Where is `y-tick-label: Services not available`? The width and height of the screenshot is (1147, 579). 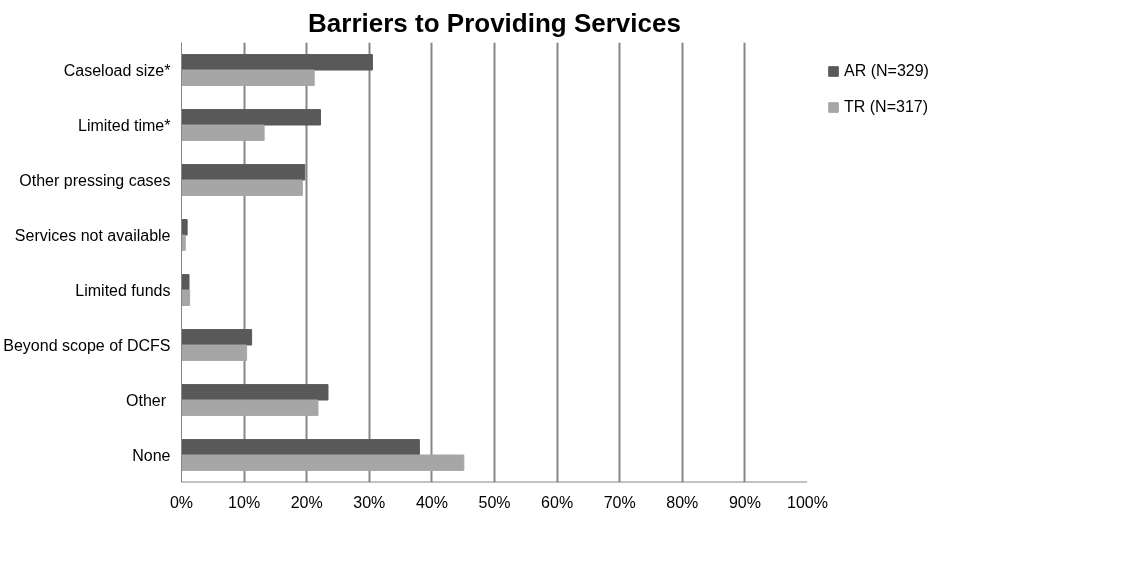
y-tick-label: Services not available is located at coordinates (92, 235).